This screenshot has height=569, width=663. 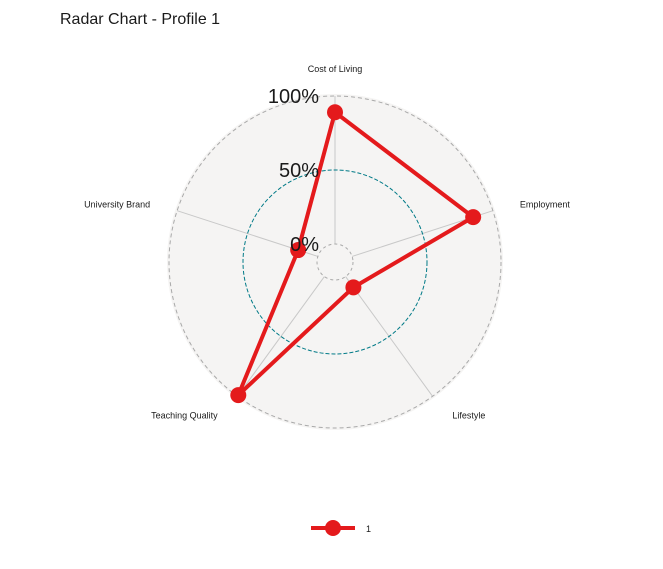 What do you see at coordinates (468, 415) in the screenshot?
I see `axis-label-lifestyle: Lifestyle` at bounding box center [468, 415].